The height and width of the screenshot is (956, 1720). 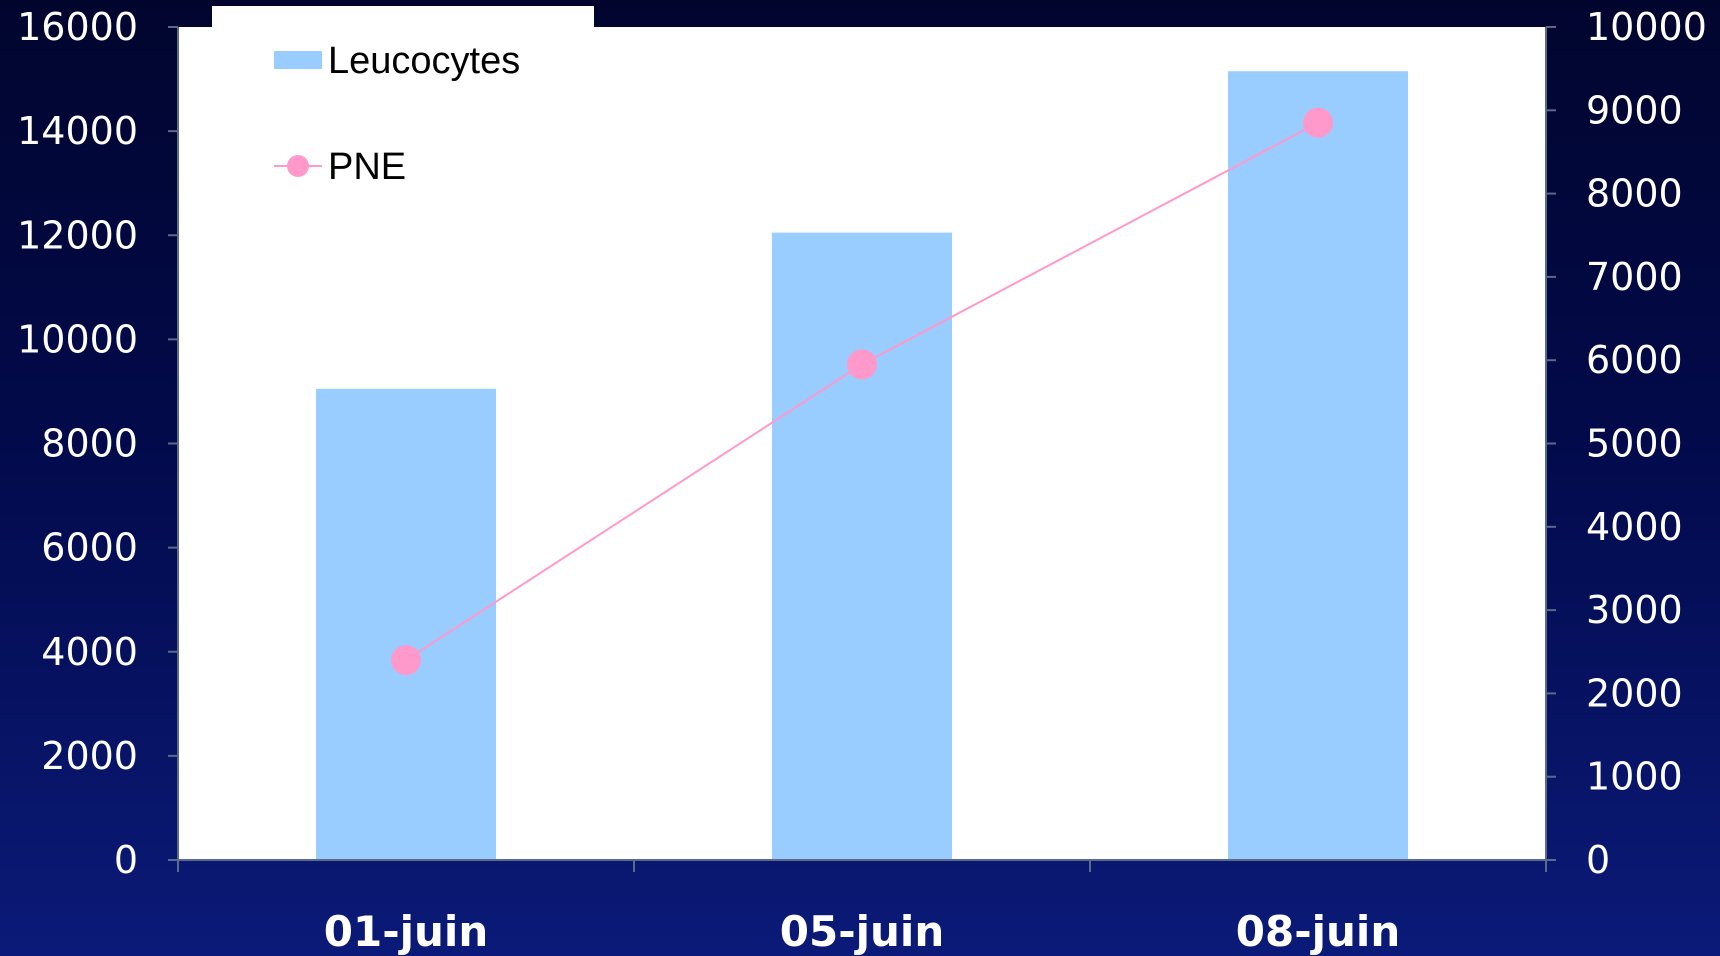 I want to click on tick-right-label-8000: 8000, so click(x=1634, y=194).